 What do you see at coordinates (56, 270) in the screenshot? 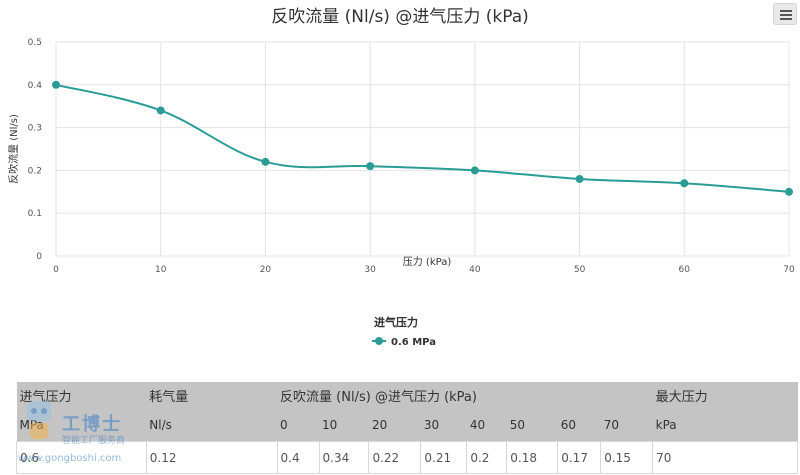
I see `x-tick-label: 0` at bounding box center [56, 270].